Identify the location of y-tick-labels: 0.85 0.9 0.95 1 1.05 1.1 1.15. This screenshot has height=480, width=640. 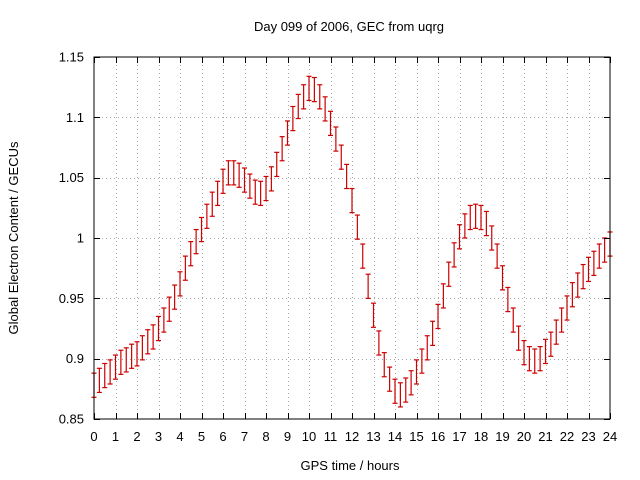
(71, 238).